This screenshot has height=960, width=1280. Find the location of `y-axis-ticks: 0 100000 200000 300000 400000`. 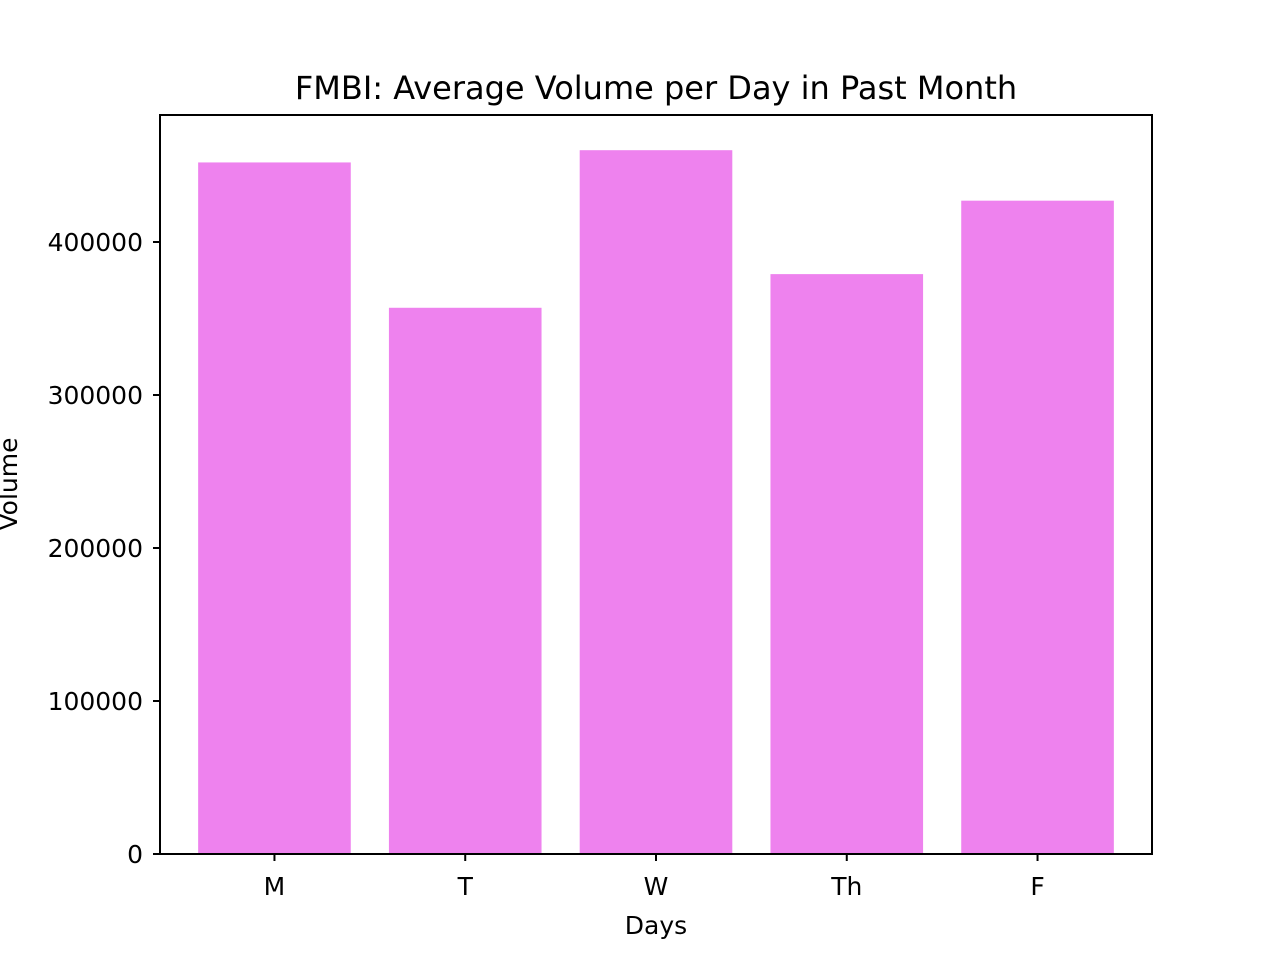

y-axis-ticks: 0 100000 200000 300000 400000 is located at coordinates (104, 548).